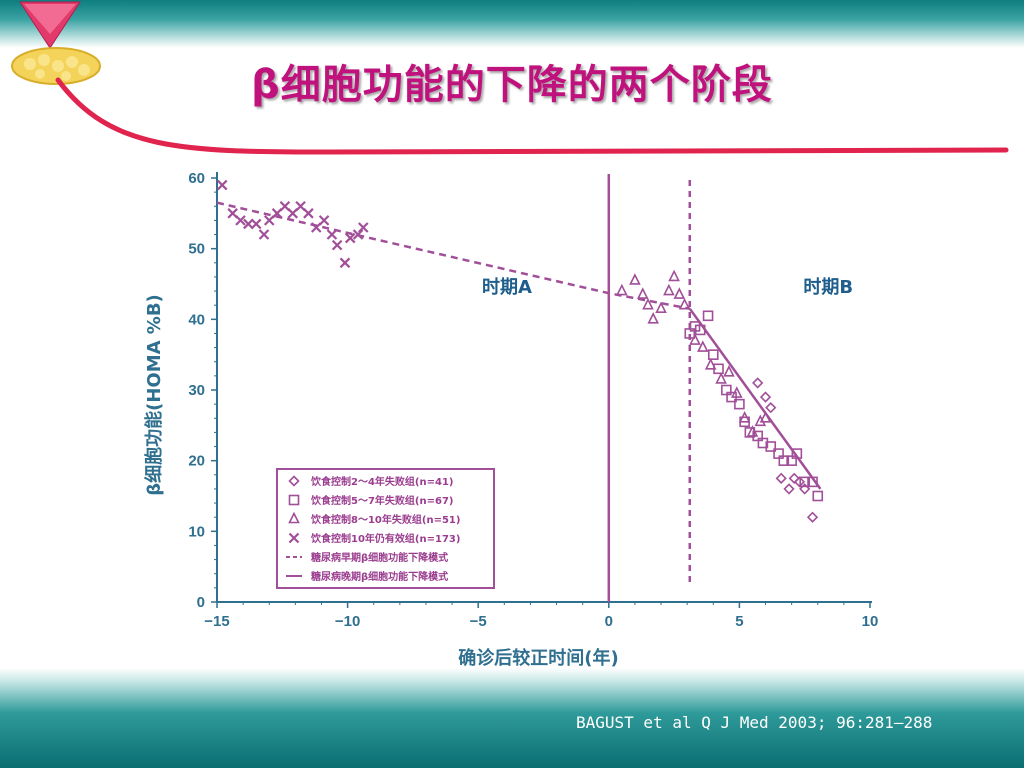 The image size is (1024, 768). What do you see at coordinates (216, 621) in the screenshot?
I see `x-tick-label: −15` at bounding box center [216, 621].